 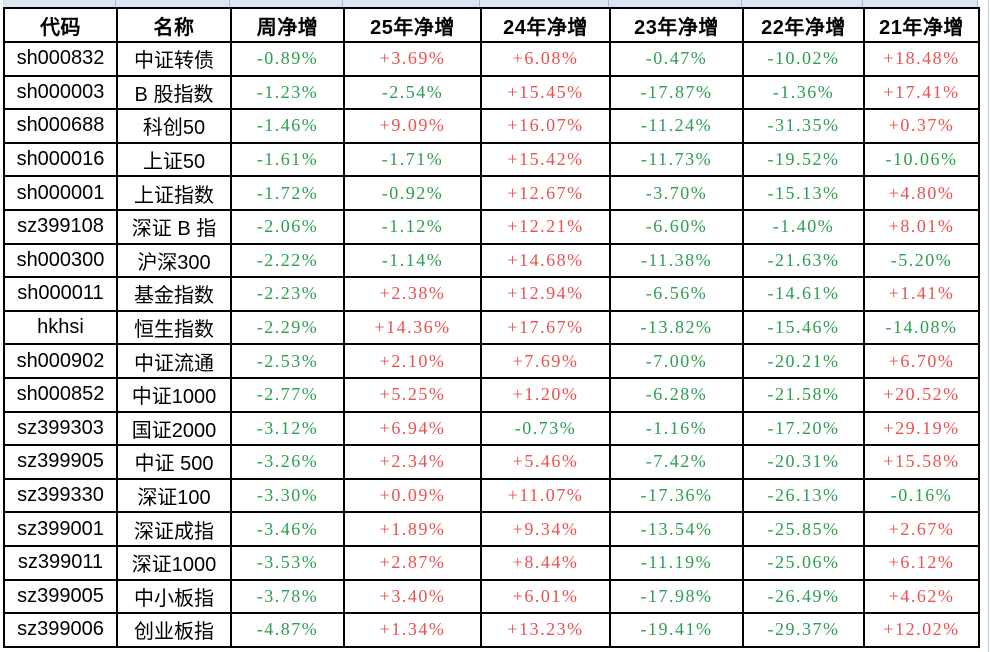 I want to click on cell-value: +8.44%, so click(x=545, y=562).